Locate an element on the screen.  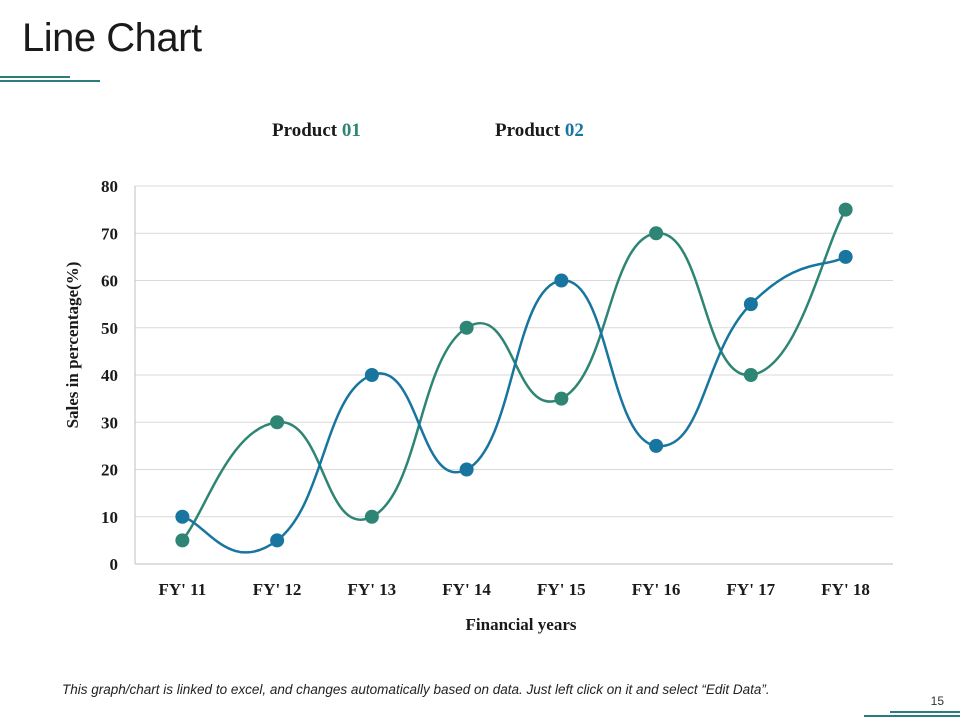
title-underline is located at coordinates (35, 77).